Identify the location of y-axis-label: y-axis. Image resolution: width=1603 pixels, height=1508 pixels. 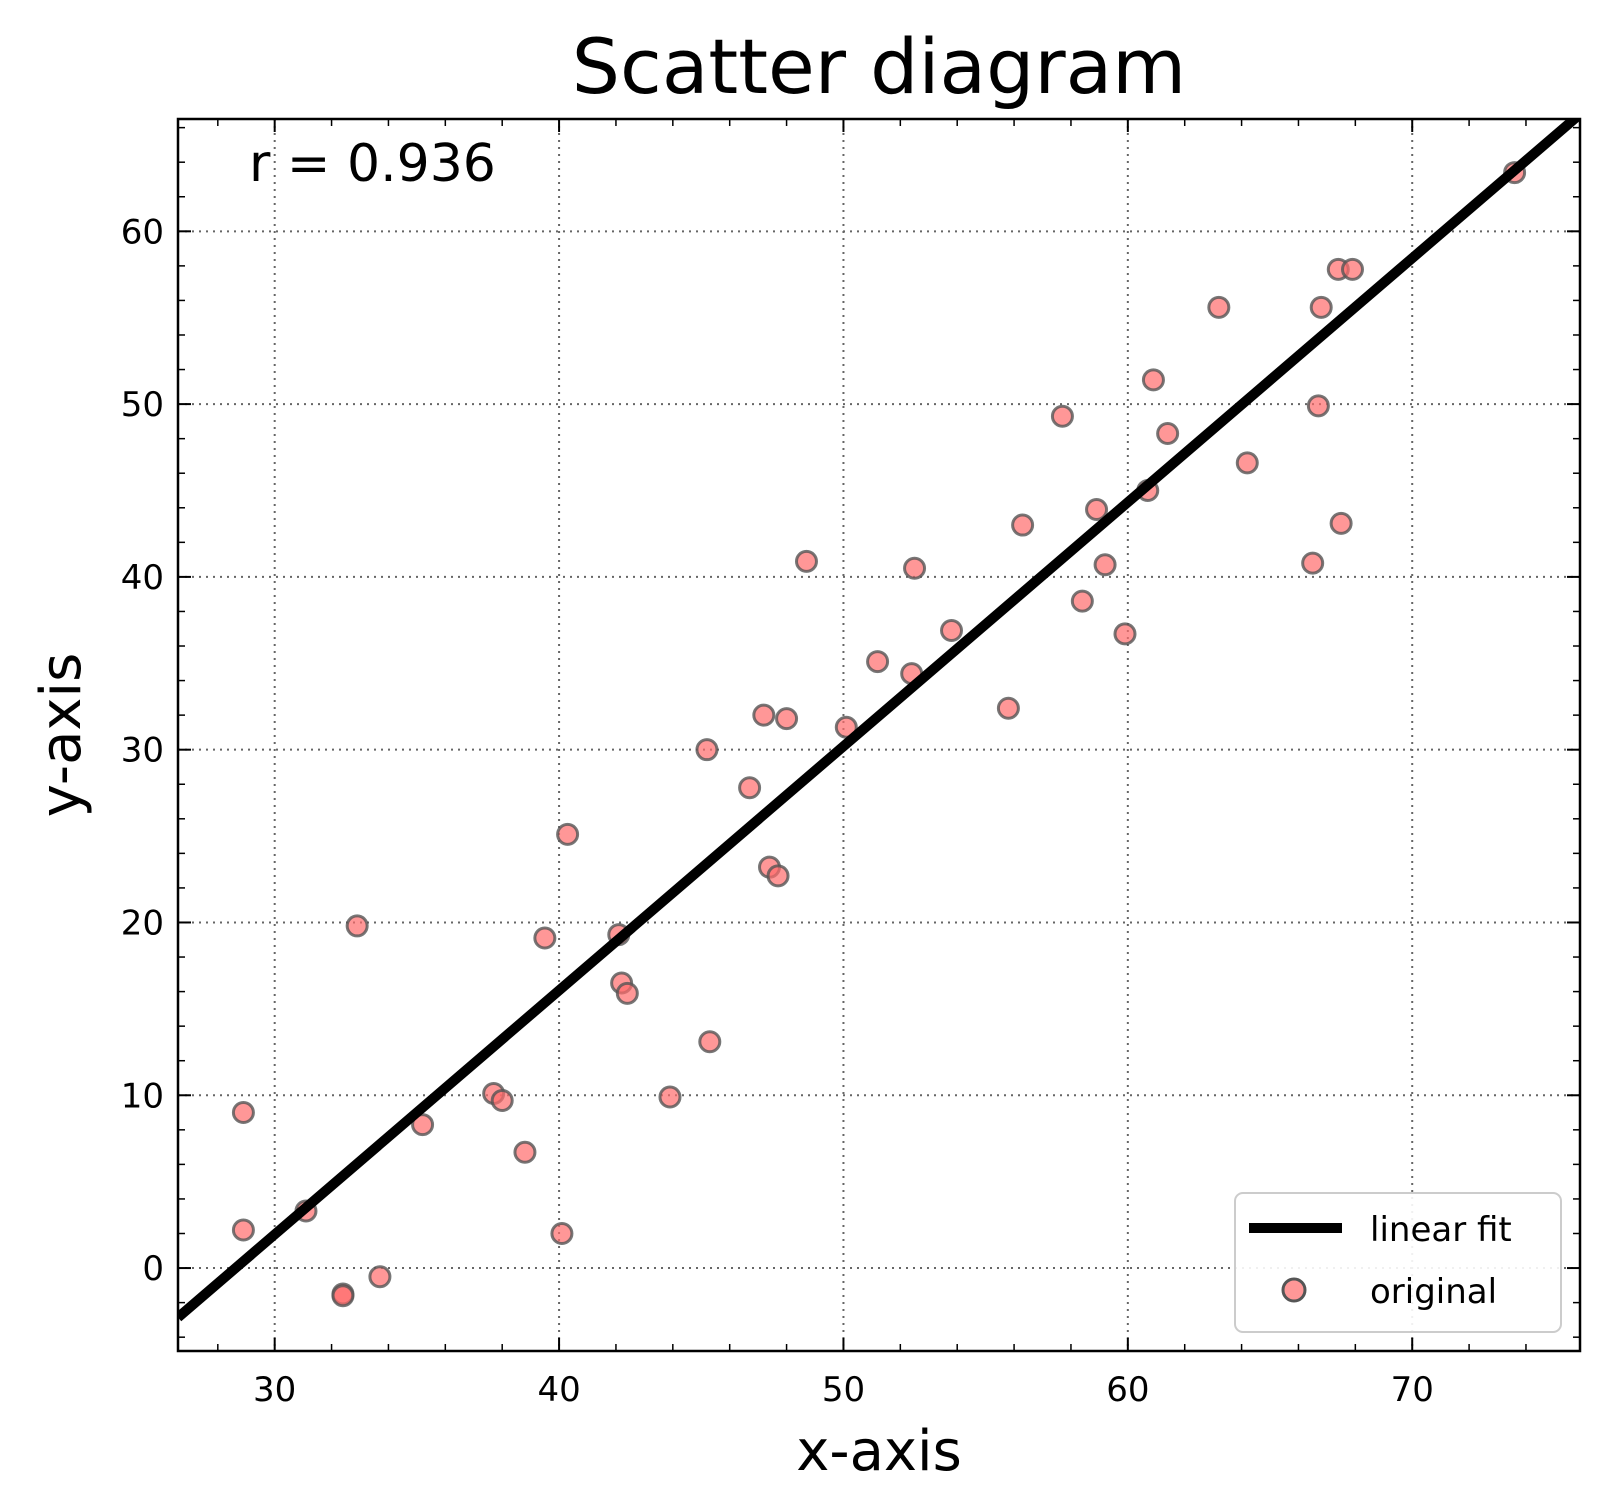
(61, 735).